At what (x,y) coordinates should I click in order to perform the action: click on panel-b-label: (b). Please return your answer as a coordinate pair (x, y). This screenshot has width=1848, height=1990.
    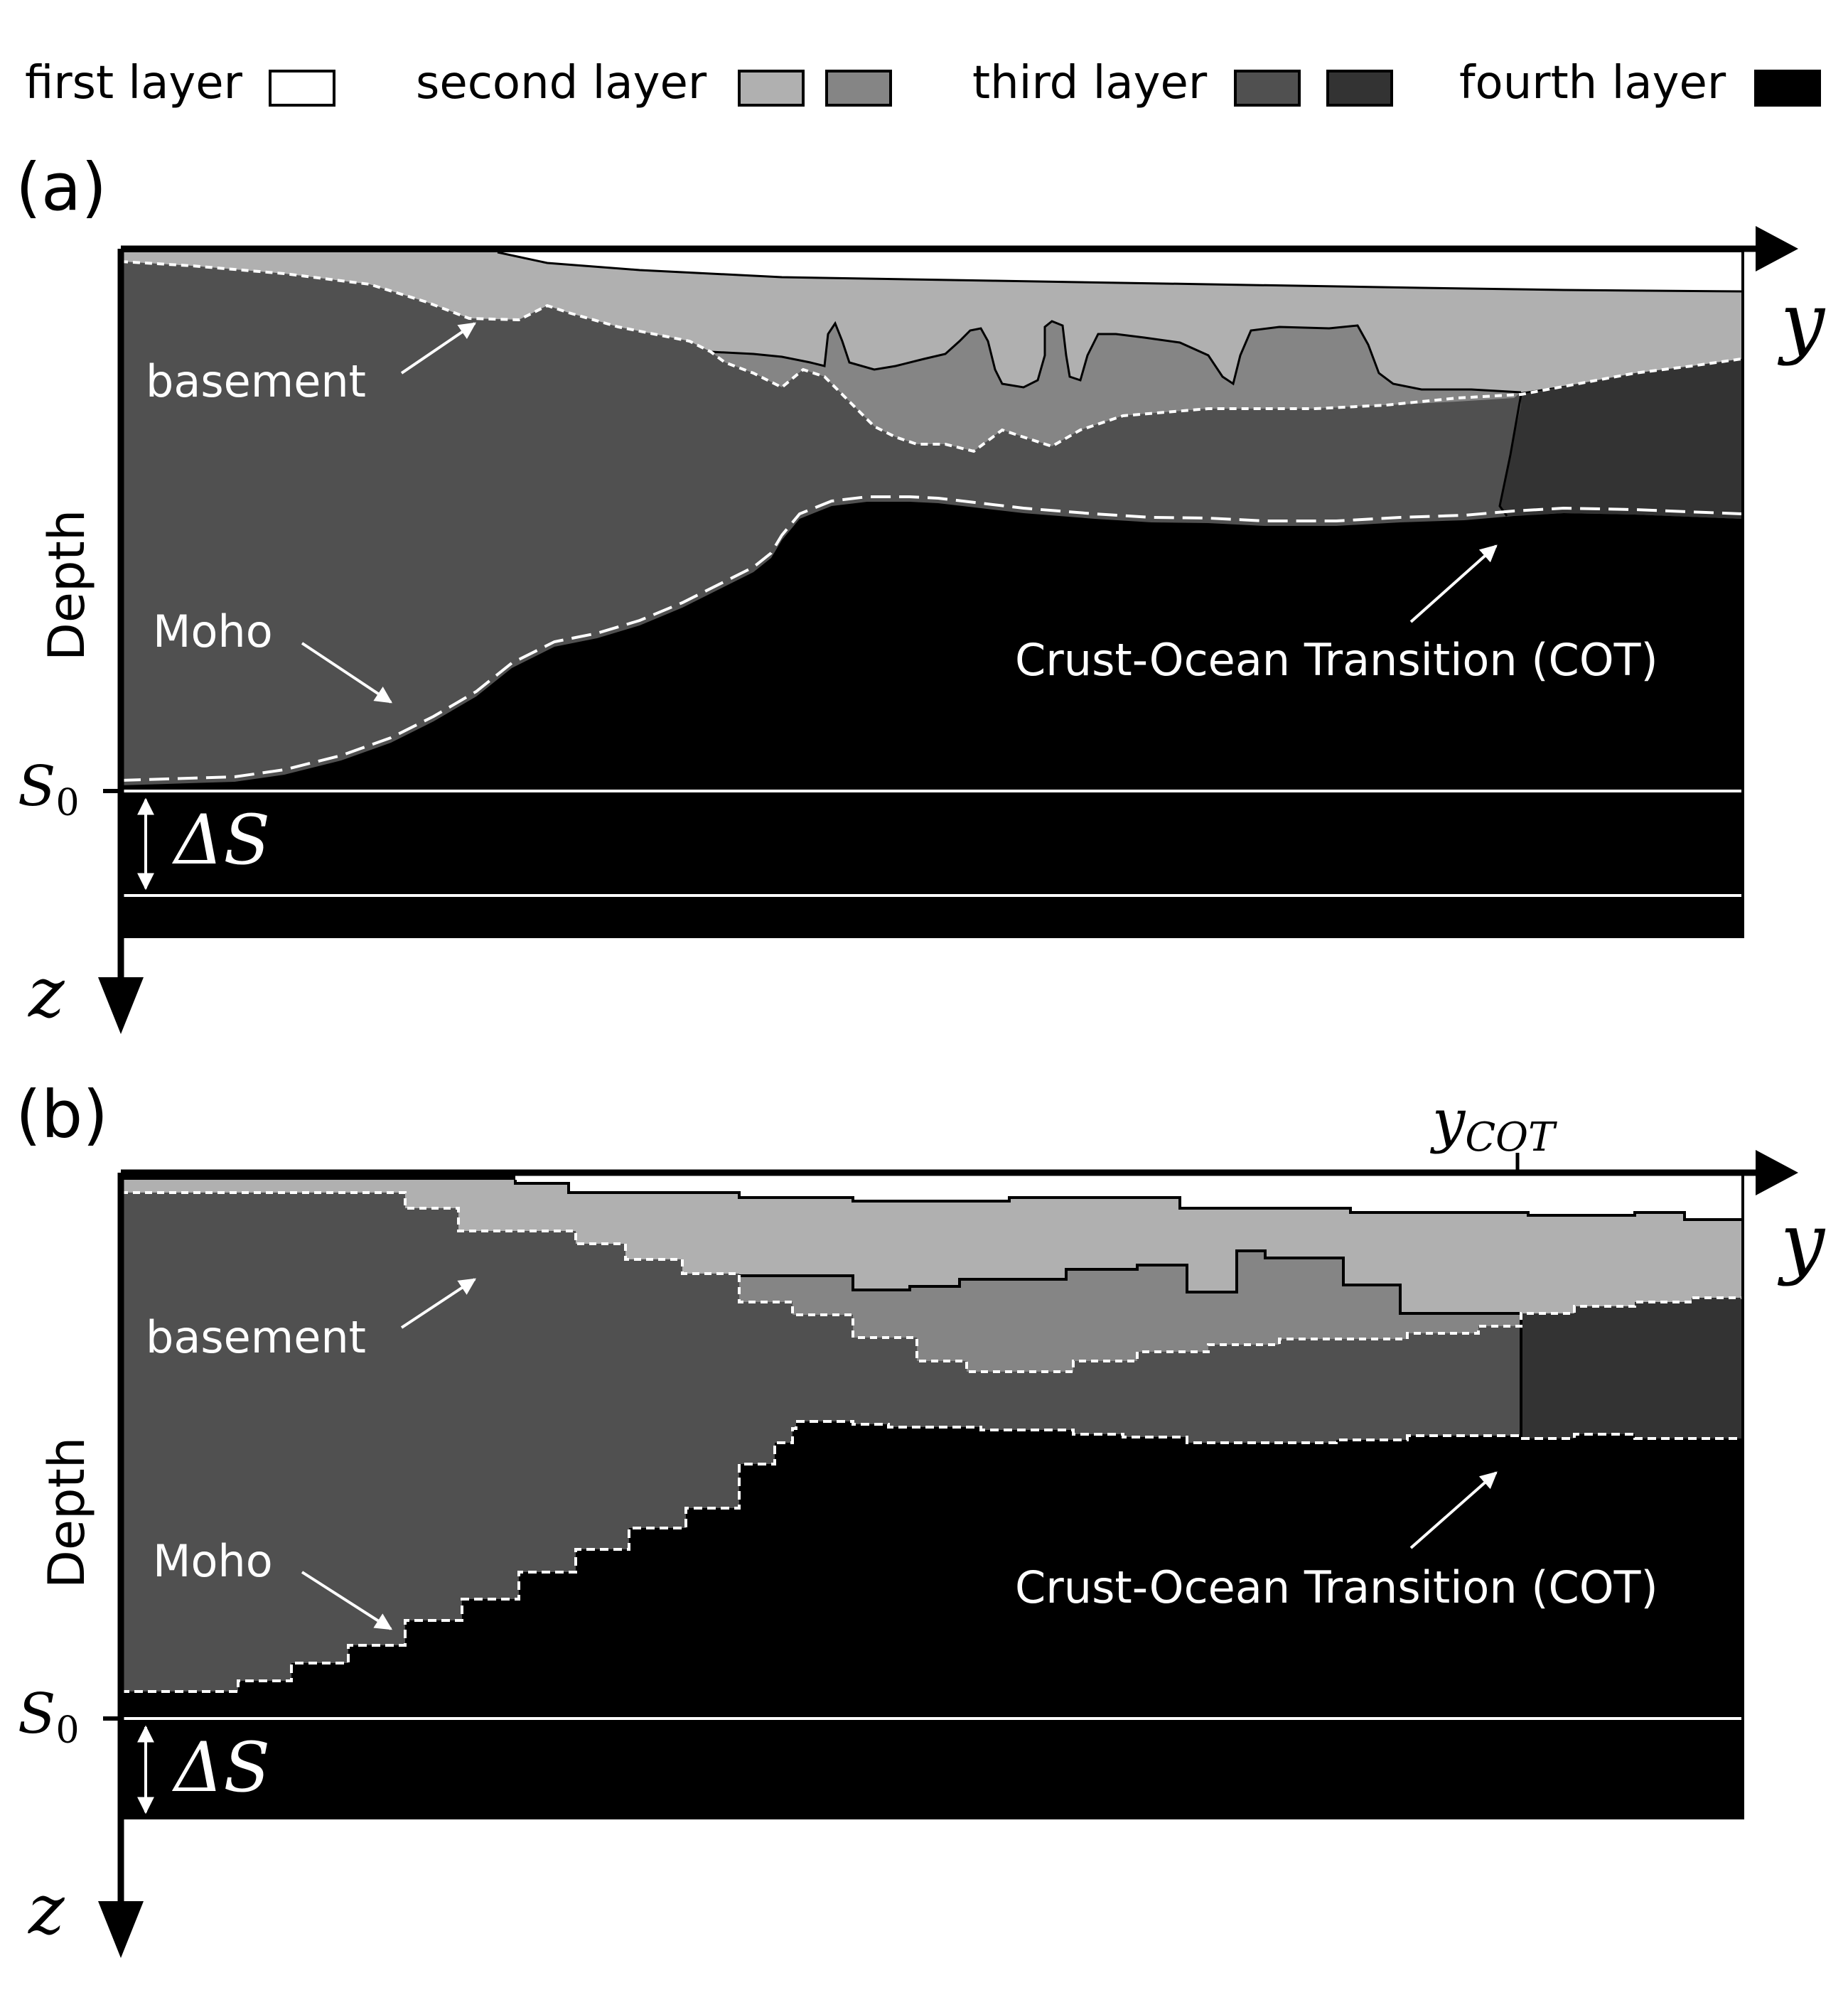
    Looking at the image, I should click on (62, 1115).